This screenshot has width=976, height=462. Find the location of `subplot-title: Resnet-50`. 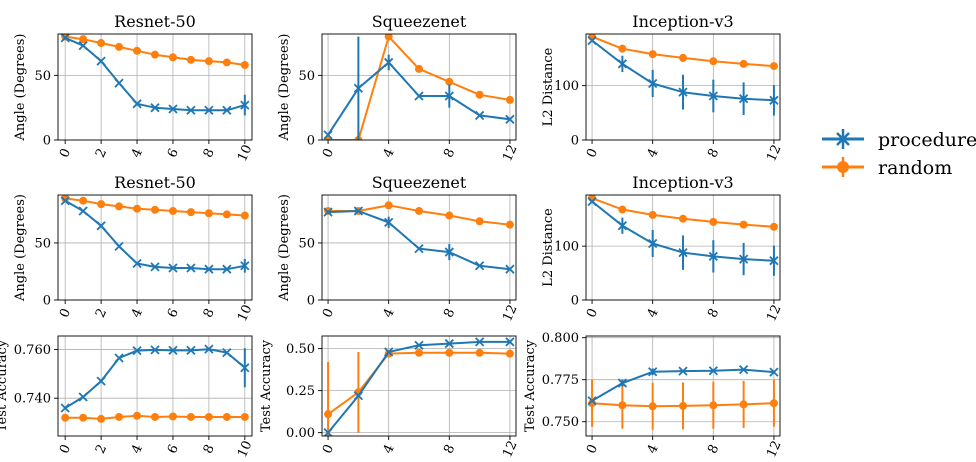

subplot-title: Resnet-50 is located at coordinates (155, 182).